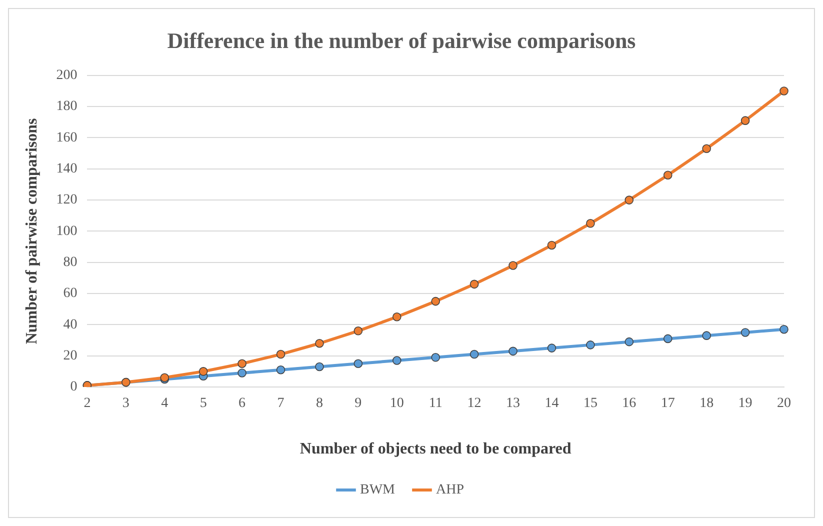 This screenshot has height=526, width=823. Describe the element at coordinates (164, 404) in the screenshot. I see `x-tick-label: 4` at that location.